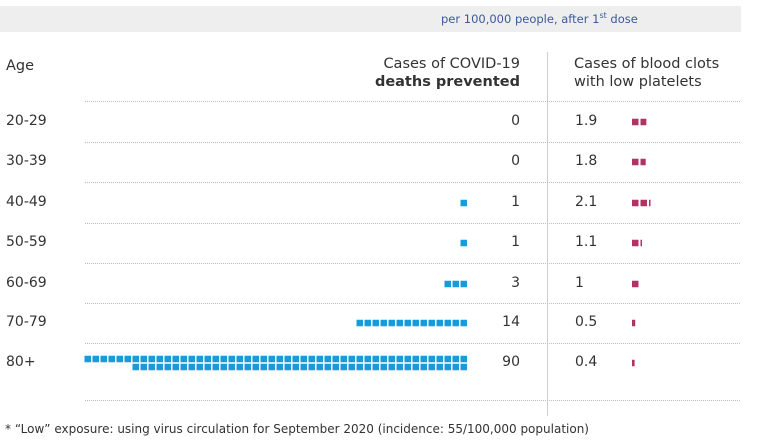  Describe the element at coordinates (515, 283) in the screenshot. I see `deaths-value-label: 3` at that location.